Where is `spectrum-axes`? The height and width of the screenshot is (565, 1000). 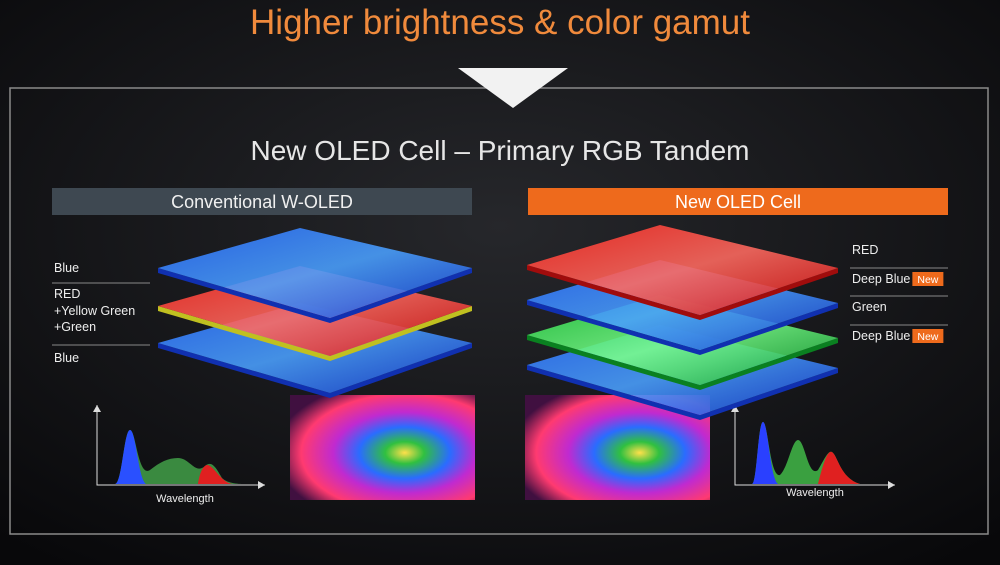
spectrum-axes is located at coordinates (495, 445).